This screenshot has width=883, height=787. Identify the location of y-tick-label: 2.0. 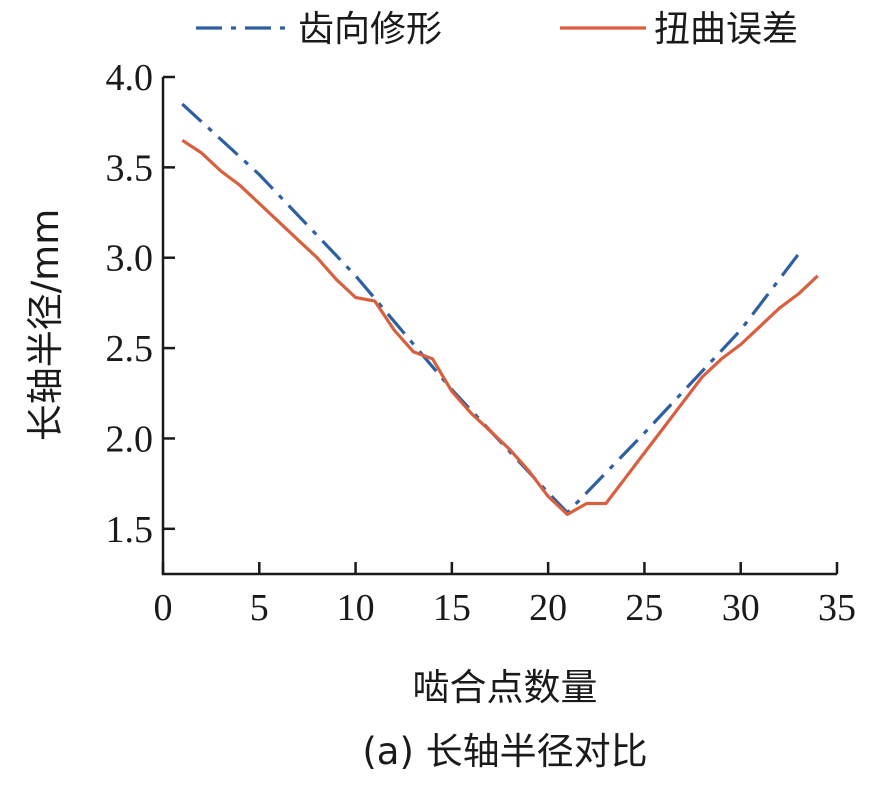
(130, 439).